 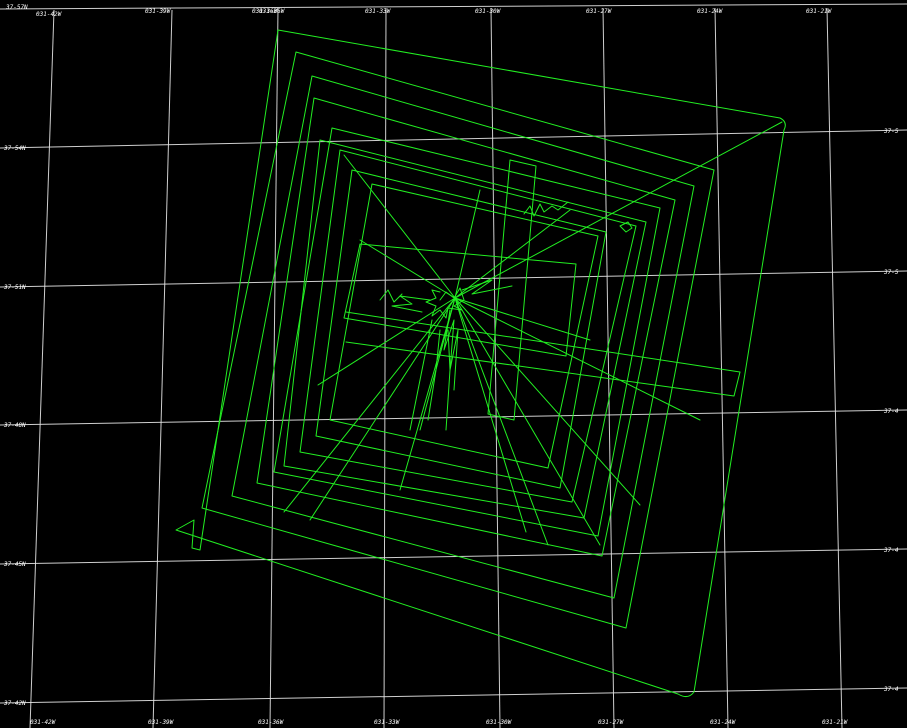 I want to click on lon-label-bottom: 031-42W, so click(x=43, y=722).